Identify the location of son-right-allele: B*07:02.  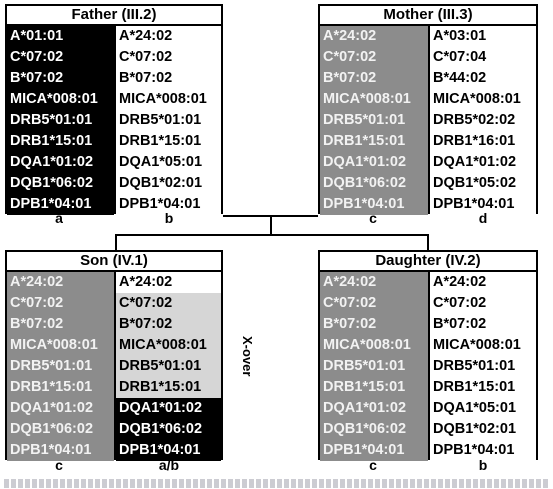
(168, 324).